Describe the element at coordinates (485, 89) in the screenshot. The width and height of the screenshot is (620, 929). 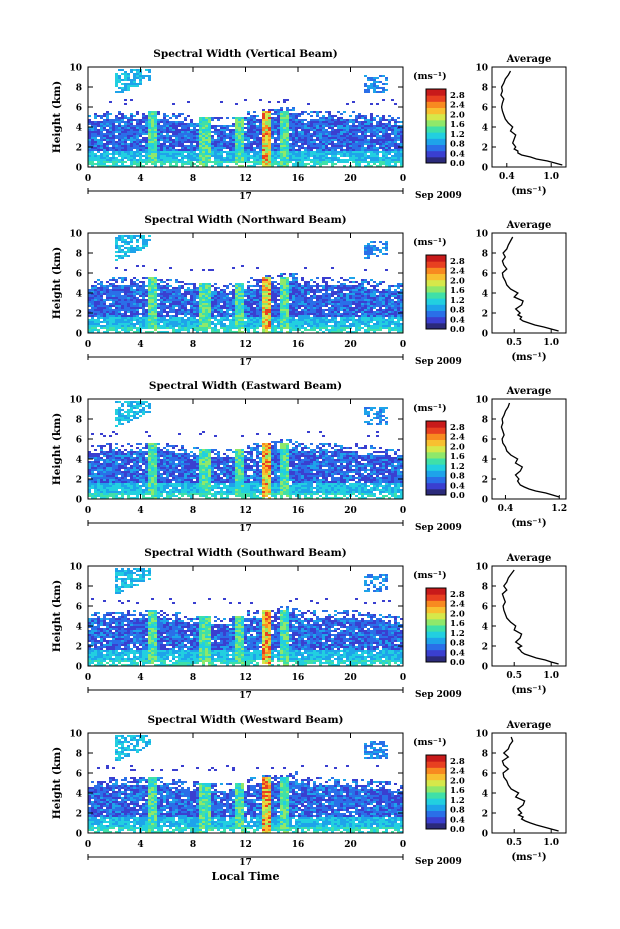
I see `average-y-tick-label: 8` at that location.